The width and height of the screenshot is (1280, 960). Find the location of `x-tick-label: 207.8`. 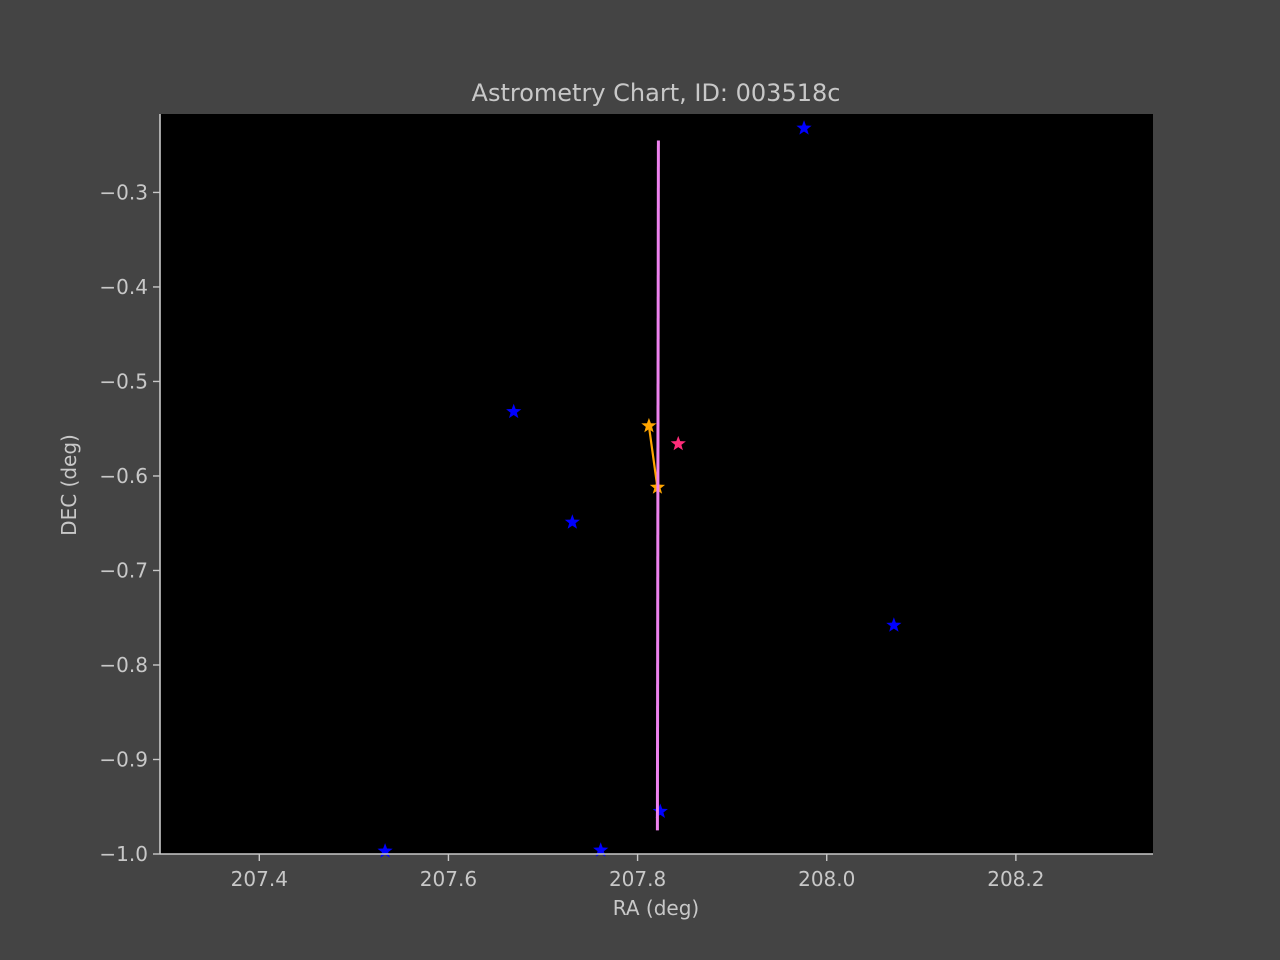

x-tick-label: 207.8 is located at coordinates (637, 879).